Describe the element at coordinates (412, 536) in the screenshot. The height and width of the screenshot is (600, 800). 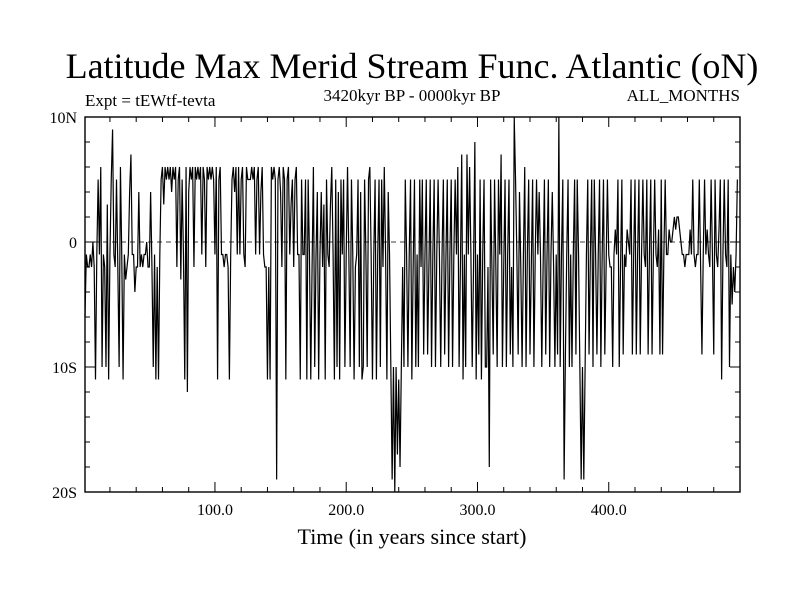
I see `x-axis-label: Time (in years since start)` at that location.